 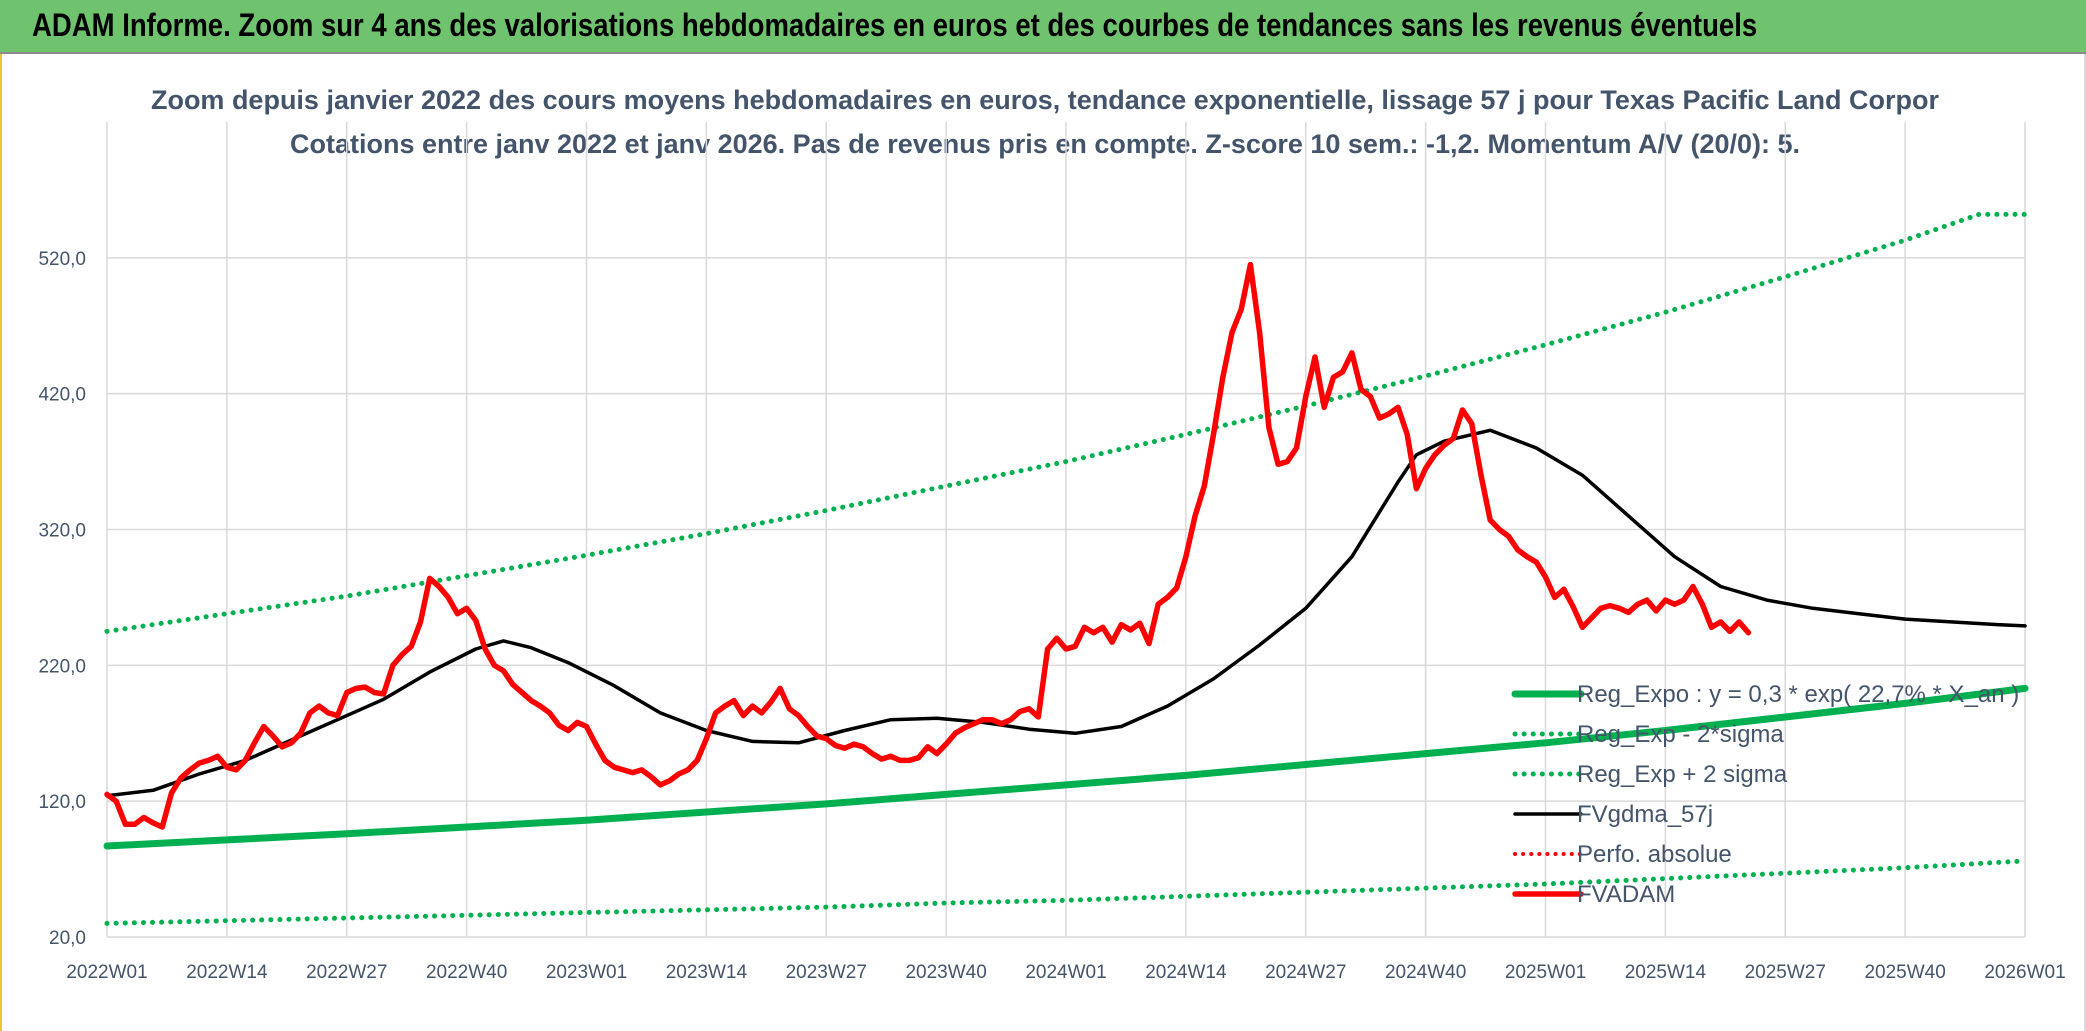 I want to click on x-tick-label: 2023W40, so click(x=945, y=972).